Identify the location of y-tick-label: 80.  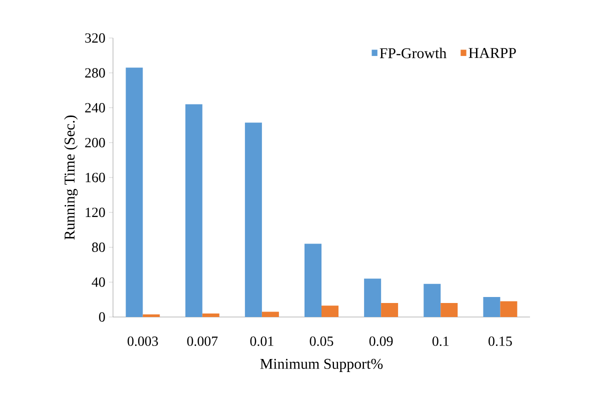
(98, 247).